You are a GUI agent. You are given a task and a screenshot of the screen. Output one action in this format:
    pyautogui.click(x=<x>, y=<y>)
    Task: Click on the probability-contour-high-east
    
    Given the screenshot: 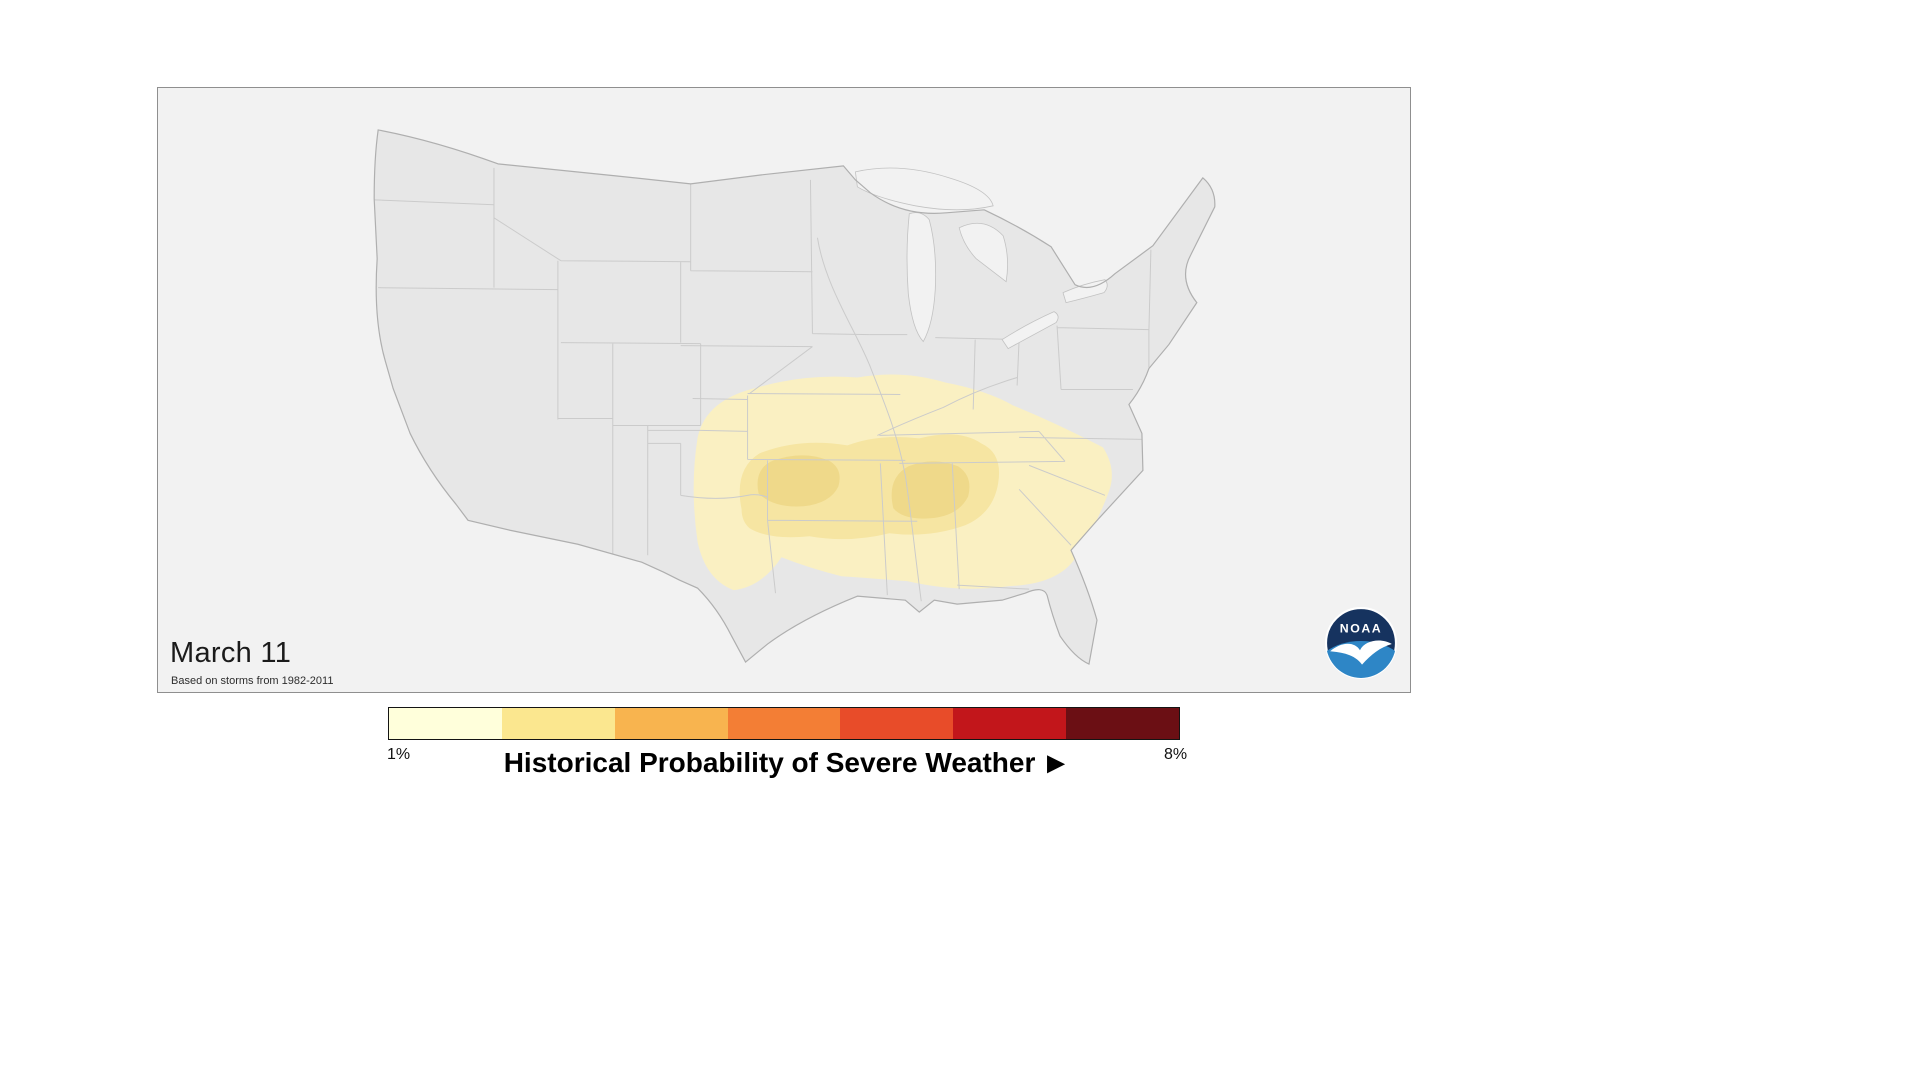 What is the action you would take?
    pyautogui.click(x=930, y=490)
    